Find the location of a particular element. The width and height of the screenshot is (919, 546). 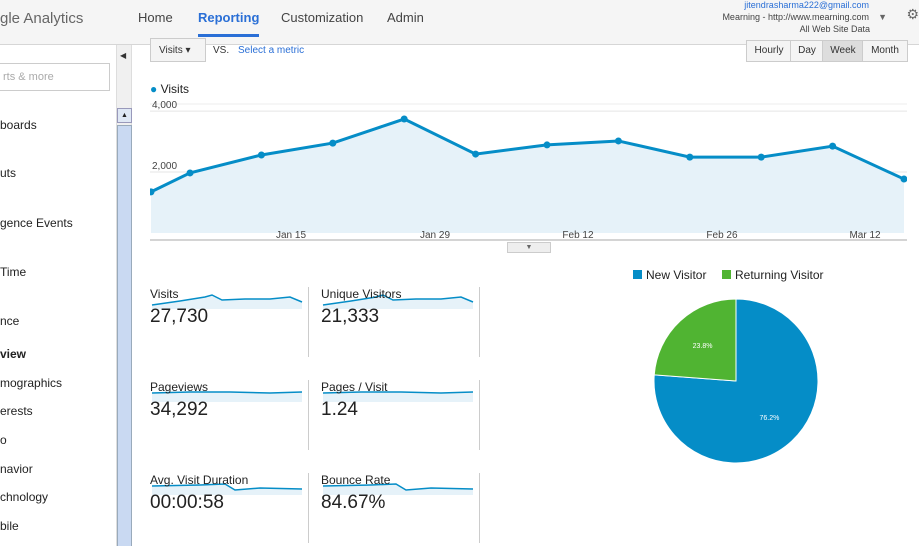

metric-cell: Avg. Visit Duration 00:00:58 is located at coordinates (229, 508).